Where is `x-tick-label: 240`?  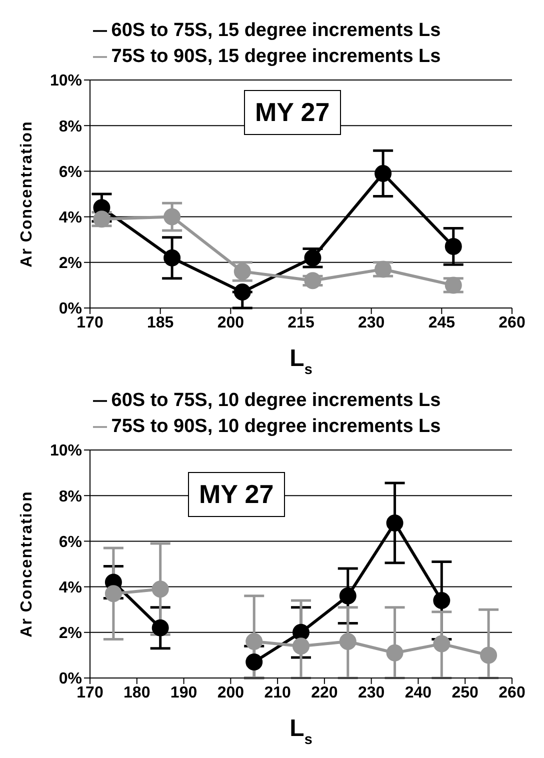 x-tick-label: 240 is located at coordinates (418, 693).